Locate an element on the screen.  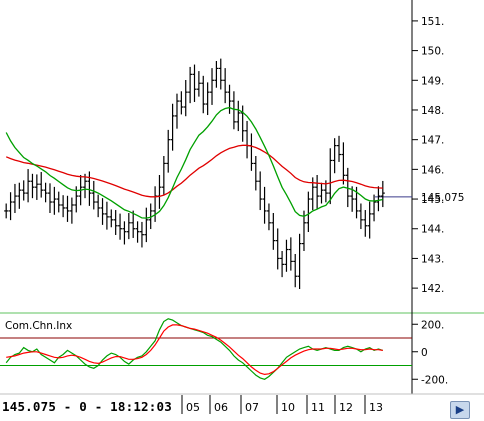
time-tick-label: 12 is located at coordinates (346, 407).